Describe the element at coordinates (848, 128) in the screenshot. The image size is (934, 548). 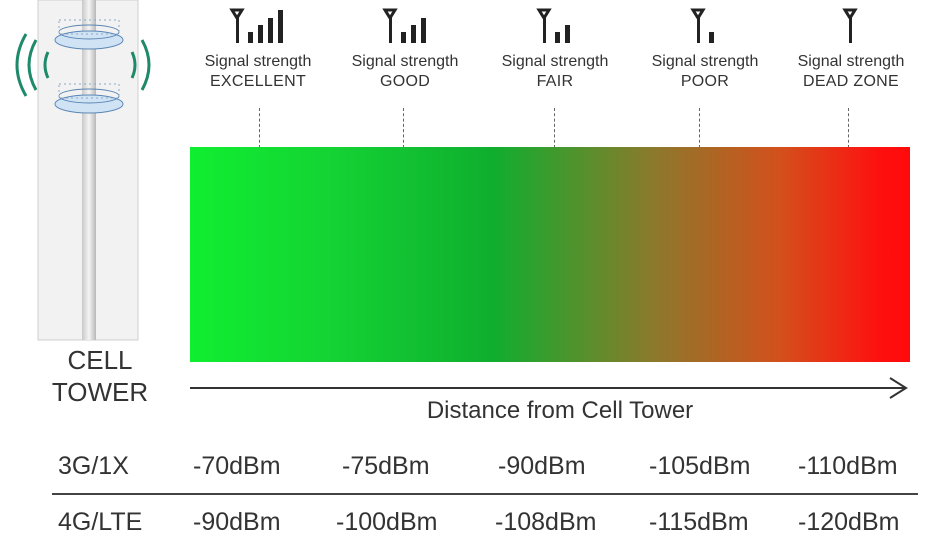
I see `dashed-marker-dead-zone` at that location.